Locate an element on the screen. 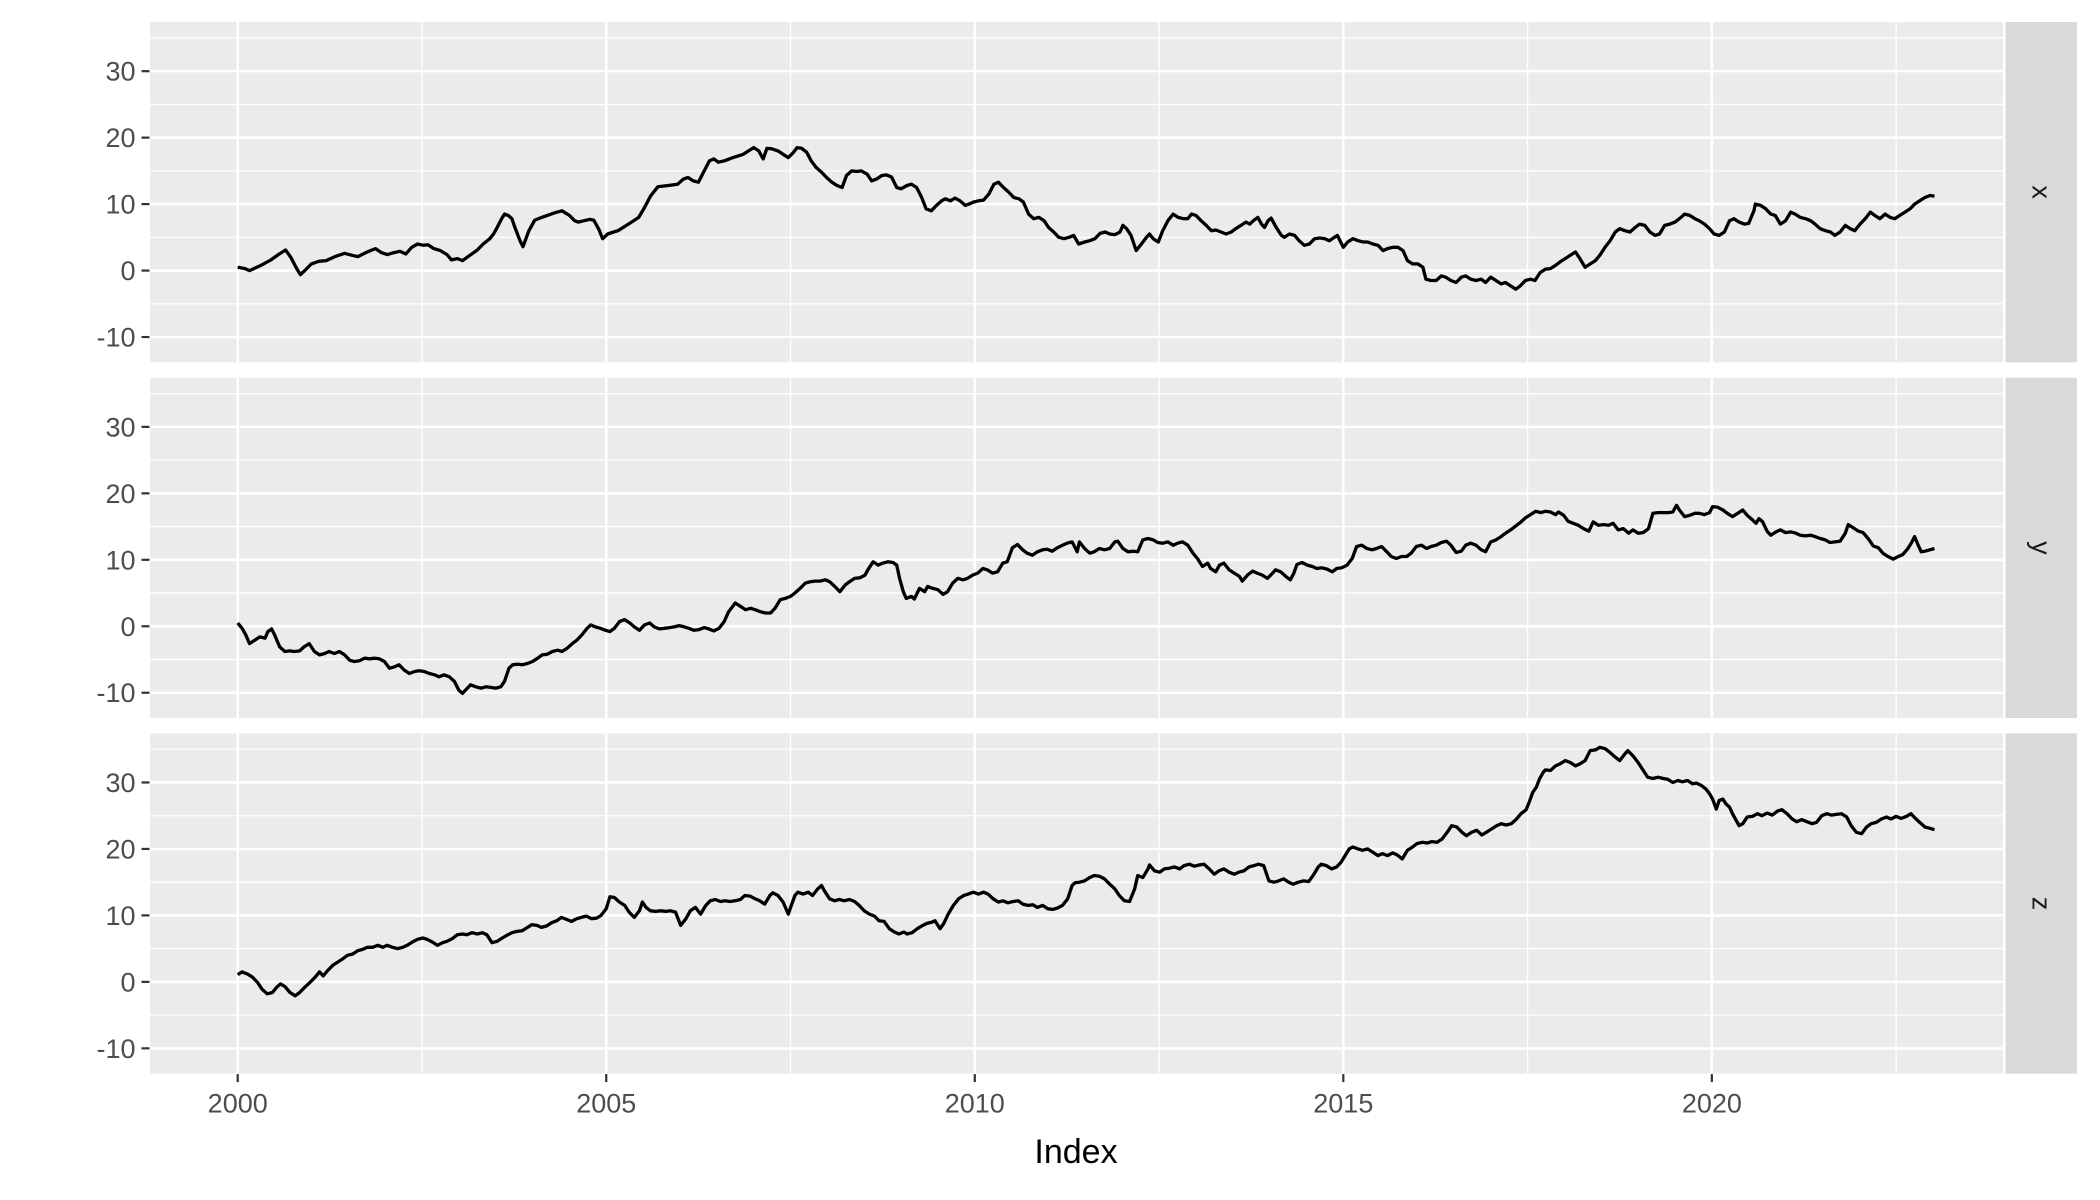 This screenshot has height=1200, width=2100. x-axis-title: Index is located at coordinates (1075, 1152).